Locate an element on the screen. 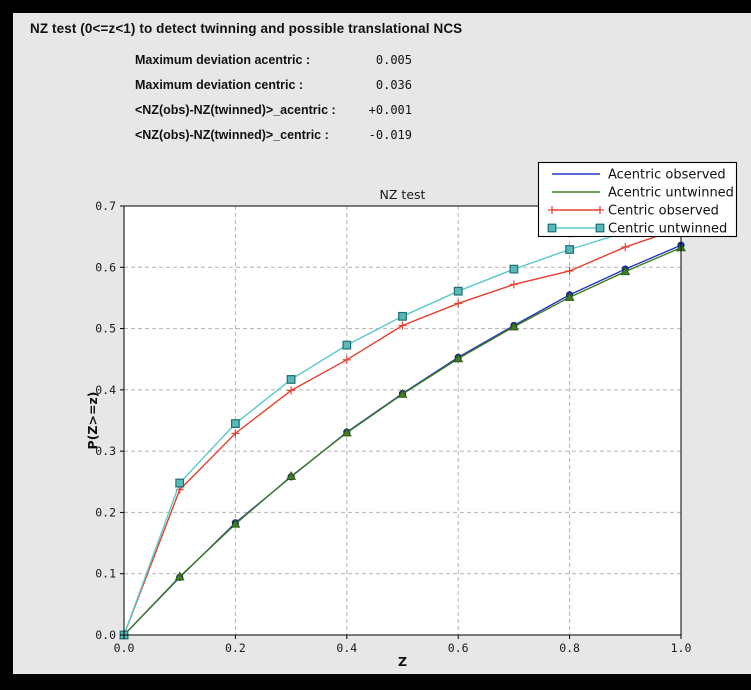  legend-item-centric-observed: Centric observed is located at coordinates (633, 211).